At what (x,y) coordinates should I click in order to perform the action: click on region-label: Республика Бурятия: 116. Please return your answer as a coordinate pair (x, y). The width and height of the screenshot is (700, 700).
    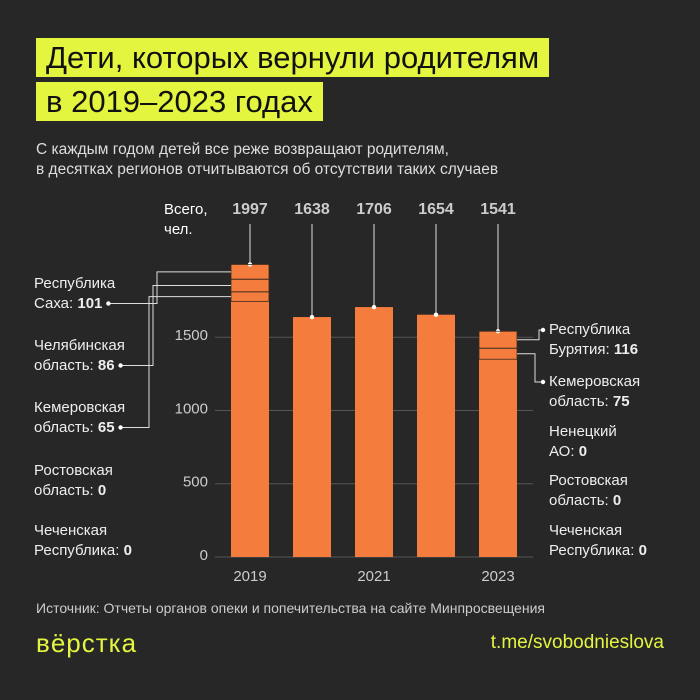
    Looking at the image, I should click on (593, 340).